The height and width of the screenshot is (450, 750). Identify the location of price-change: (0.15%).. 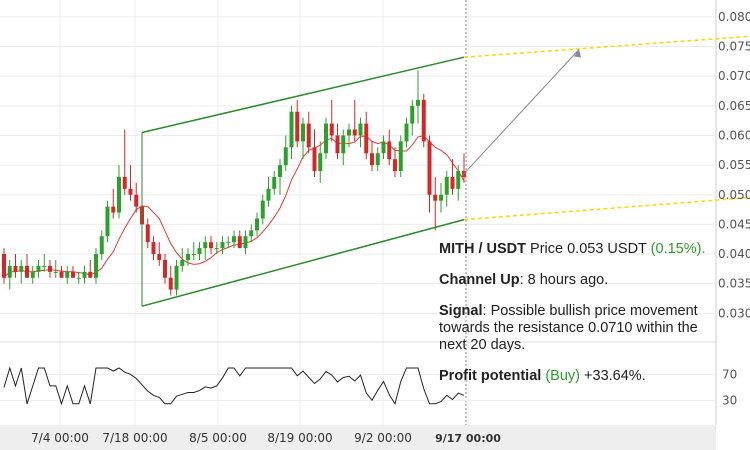
(678, 249).